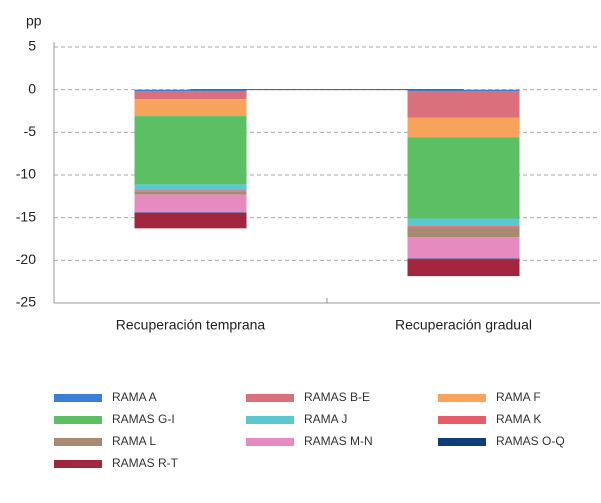 The height and width of the screenshot is (503, 601). I want to click on legend-label: RAMA K, so click(518, 419).